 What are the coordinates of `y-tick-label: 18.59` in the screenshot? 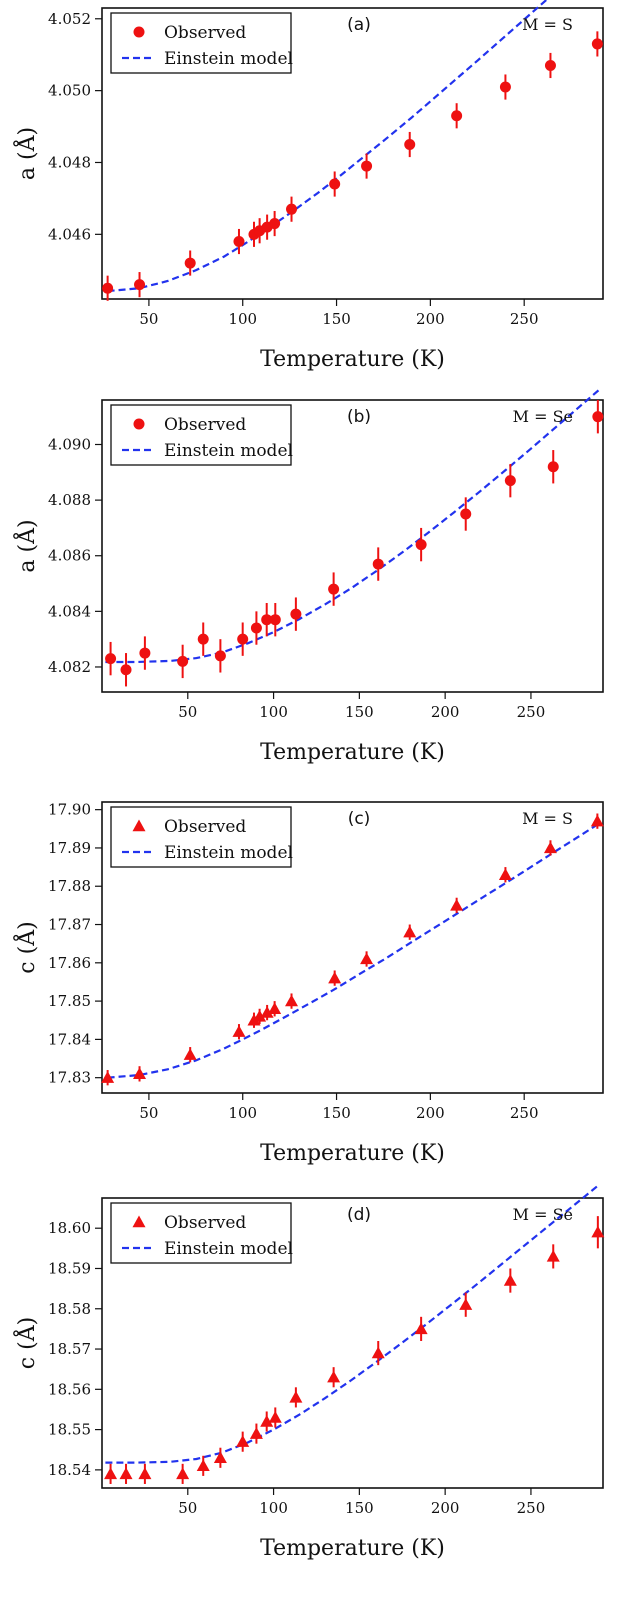 It's located at (69, 1268).